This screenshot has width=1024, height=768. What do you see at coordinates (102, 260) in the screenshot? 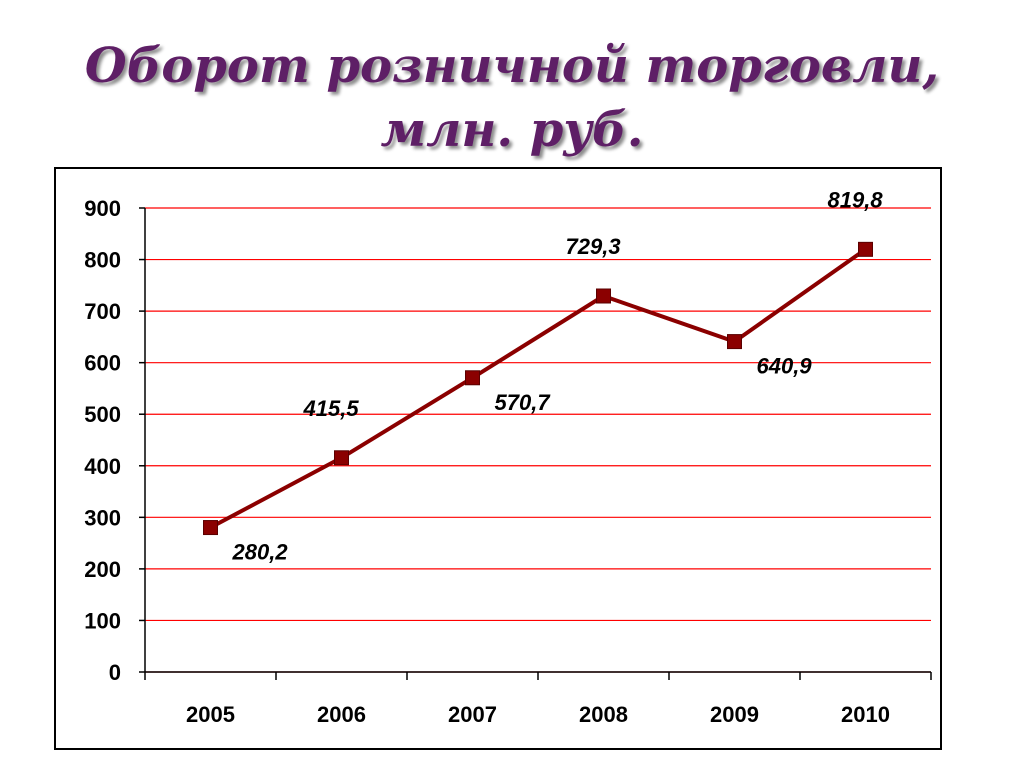
I see `y-tick-label-800: 800` at bounding box center [102, 260].